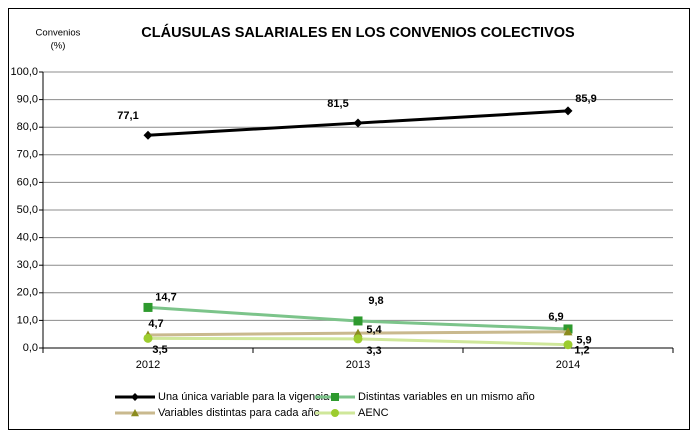 This screenshot has height=434, width=696. I want to click on y-tick-label: 90,0, so click(27, 100).